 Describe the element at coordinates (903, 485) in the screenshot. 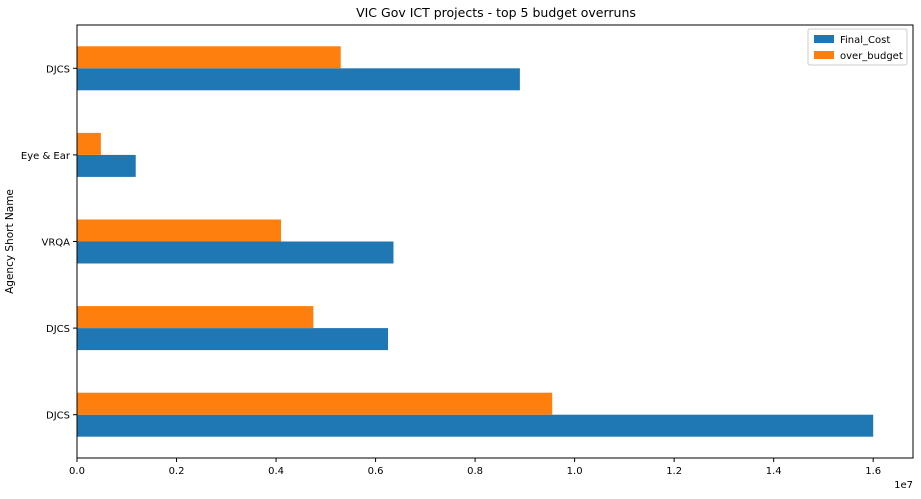

I see `x-axis-scale-label: 1e7` at that location.